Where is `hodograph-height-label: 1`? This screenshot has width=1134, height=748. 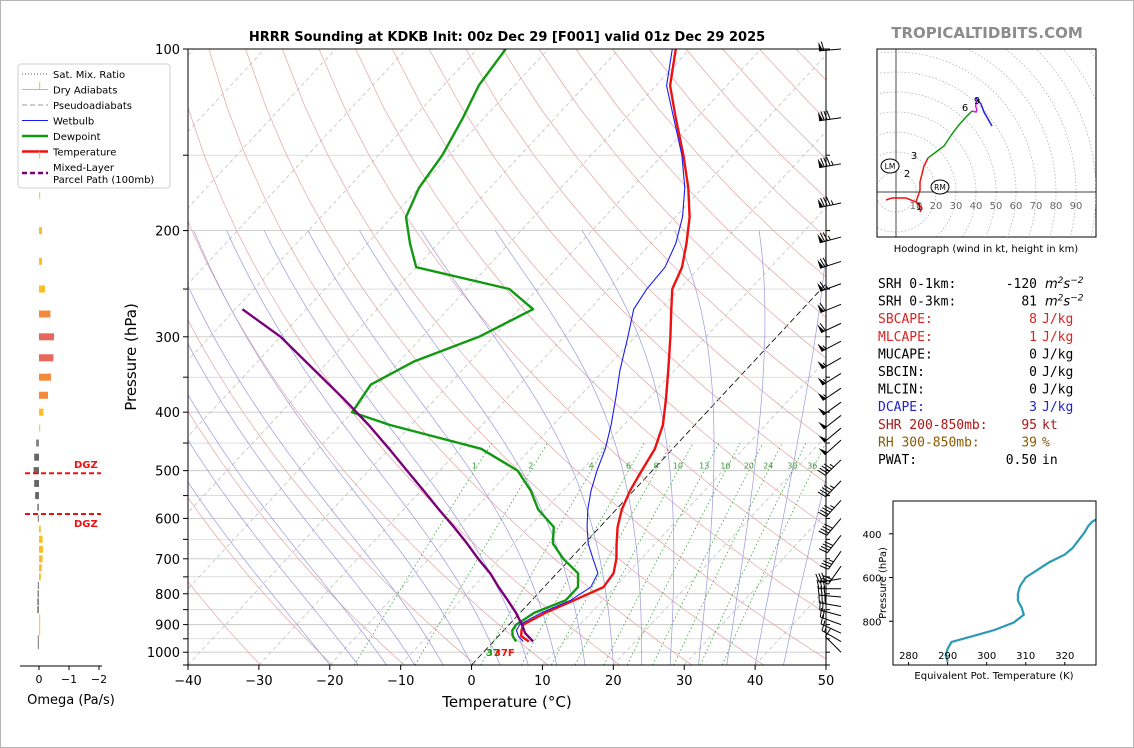 hodograph-height-label: 1 is located at coordinates (919, 207).